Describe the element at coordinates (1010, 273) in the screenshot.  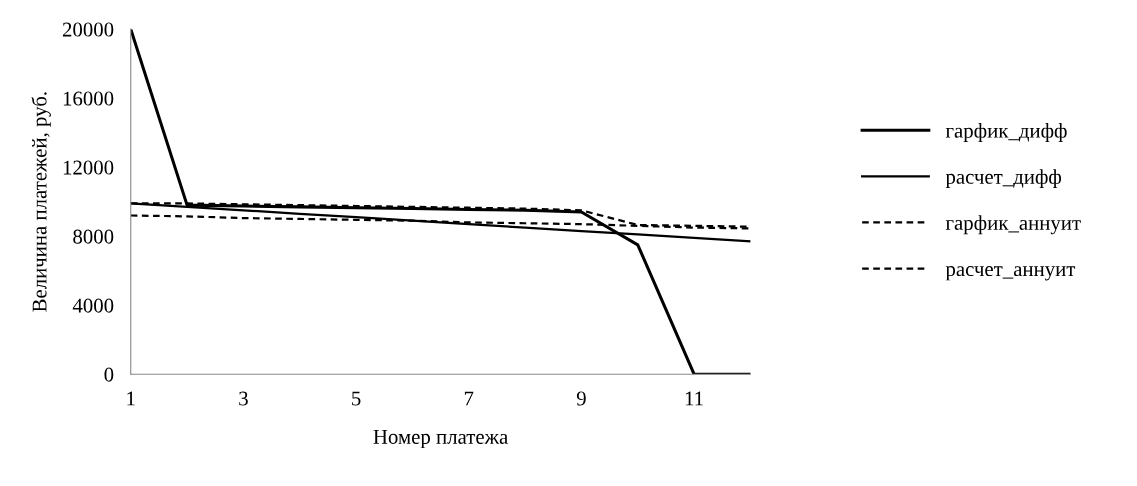
I see `legend-label: расчет_аннуит` at that location.